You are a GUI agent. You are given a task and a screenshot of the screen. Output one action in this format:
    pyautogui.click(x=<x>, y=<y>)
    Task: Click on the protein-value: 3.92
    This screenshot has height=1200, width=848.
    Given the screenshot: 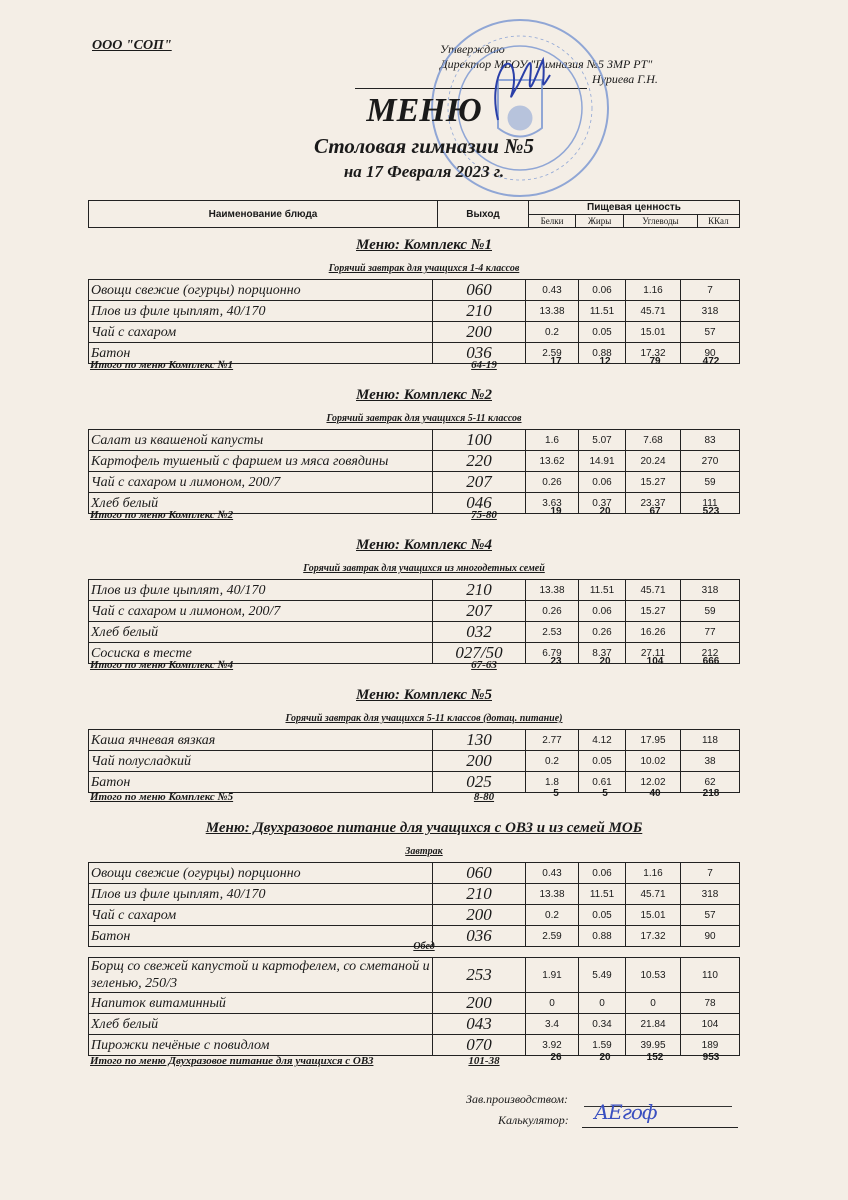 What is the action you would take?
    pyautogui.click(x=552, y=1045)
    